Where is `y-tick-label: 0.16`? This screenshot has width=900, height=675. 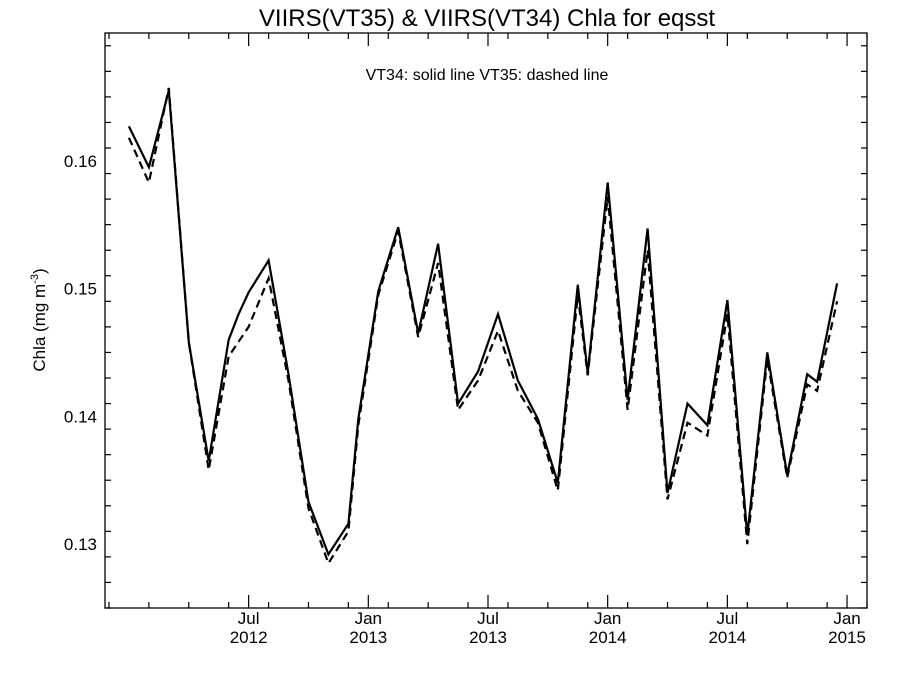
y-tick-label: 0.16 is located at coordinates (80, 161).